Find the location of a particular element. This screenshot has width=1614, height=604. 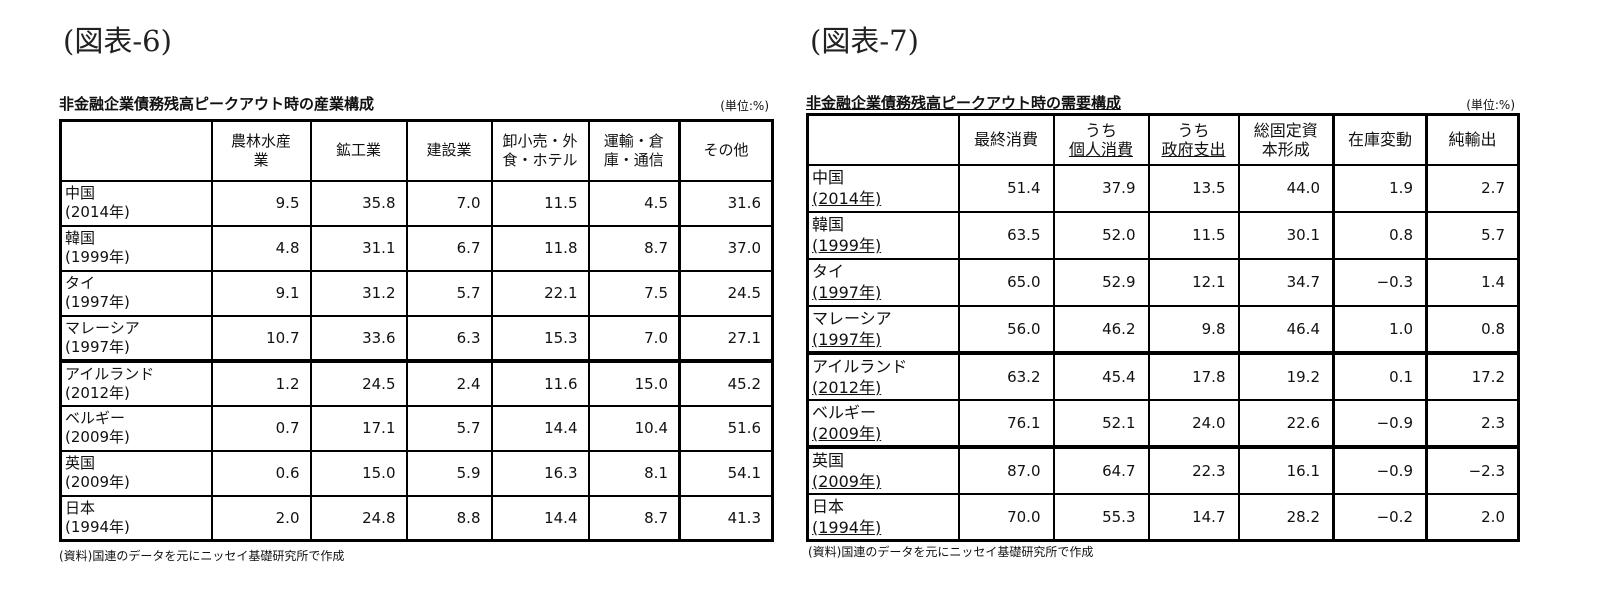

value-cell: 1.2 is located at coordinates (261, 382).